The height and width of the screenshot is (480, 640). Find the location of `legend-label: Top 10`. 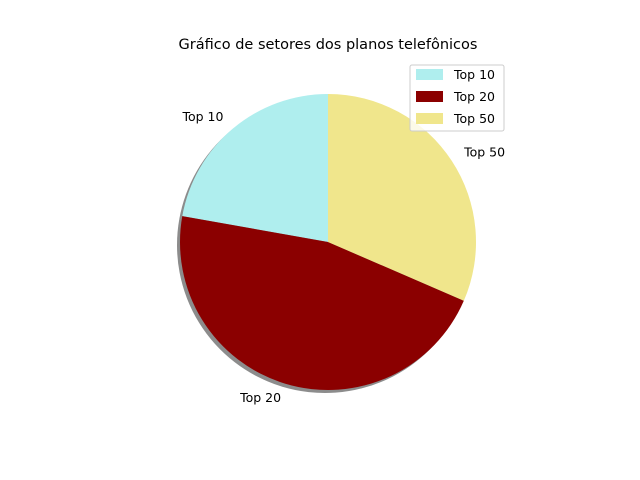

legend-label: Top 10 is located at coordinates (474, 74).